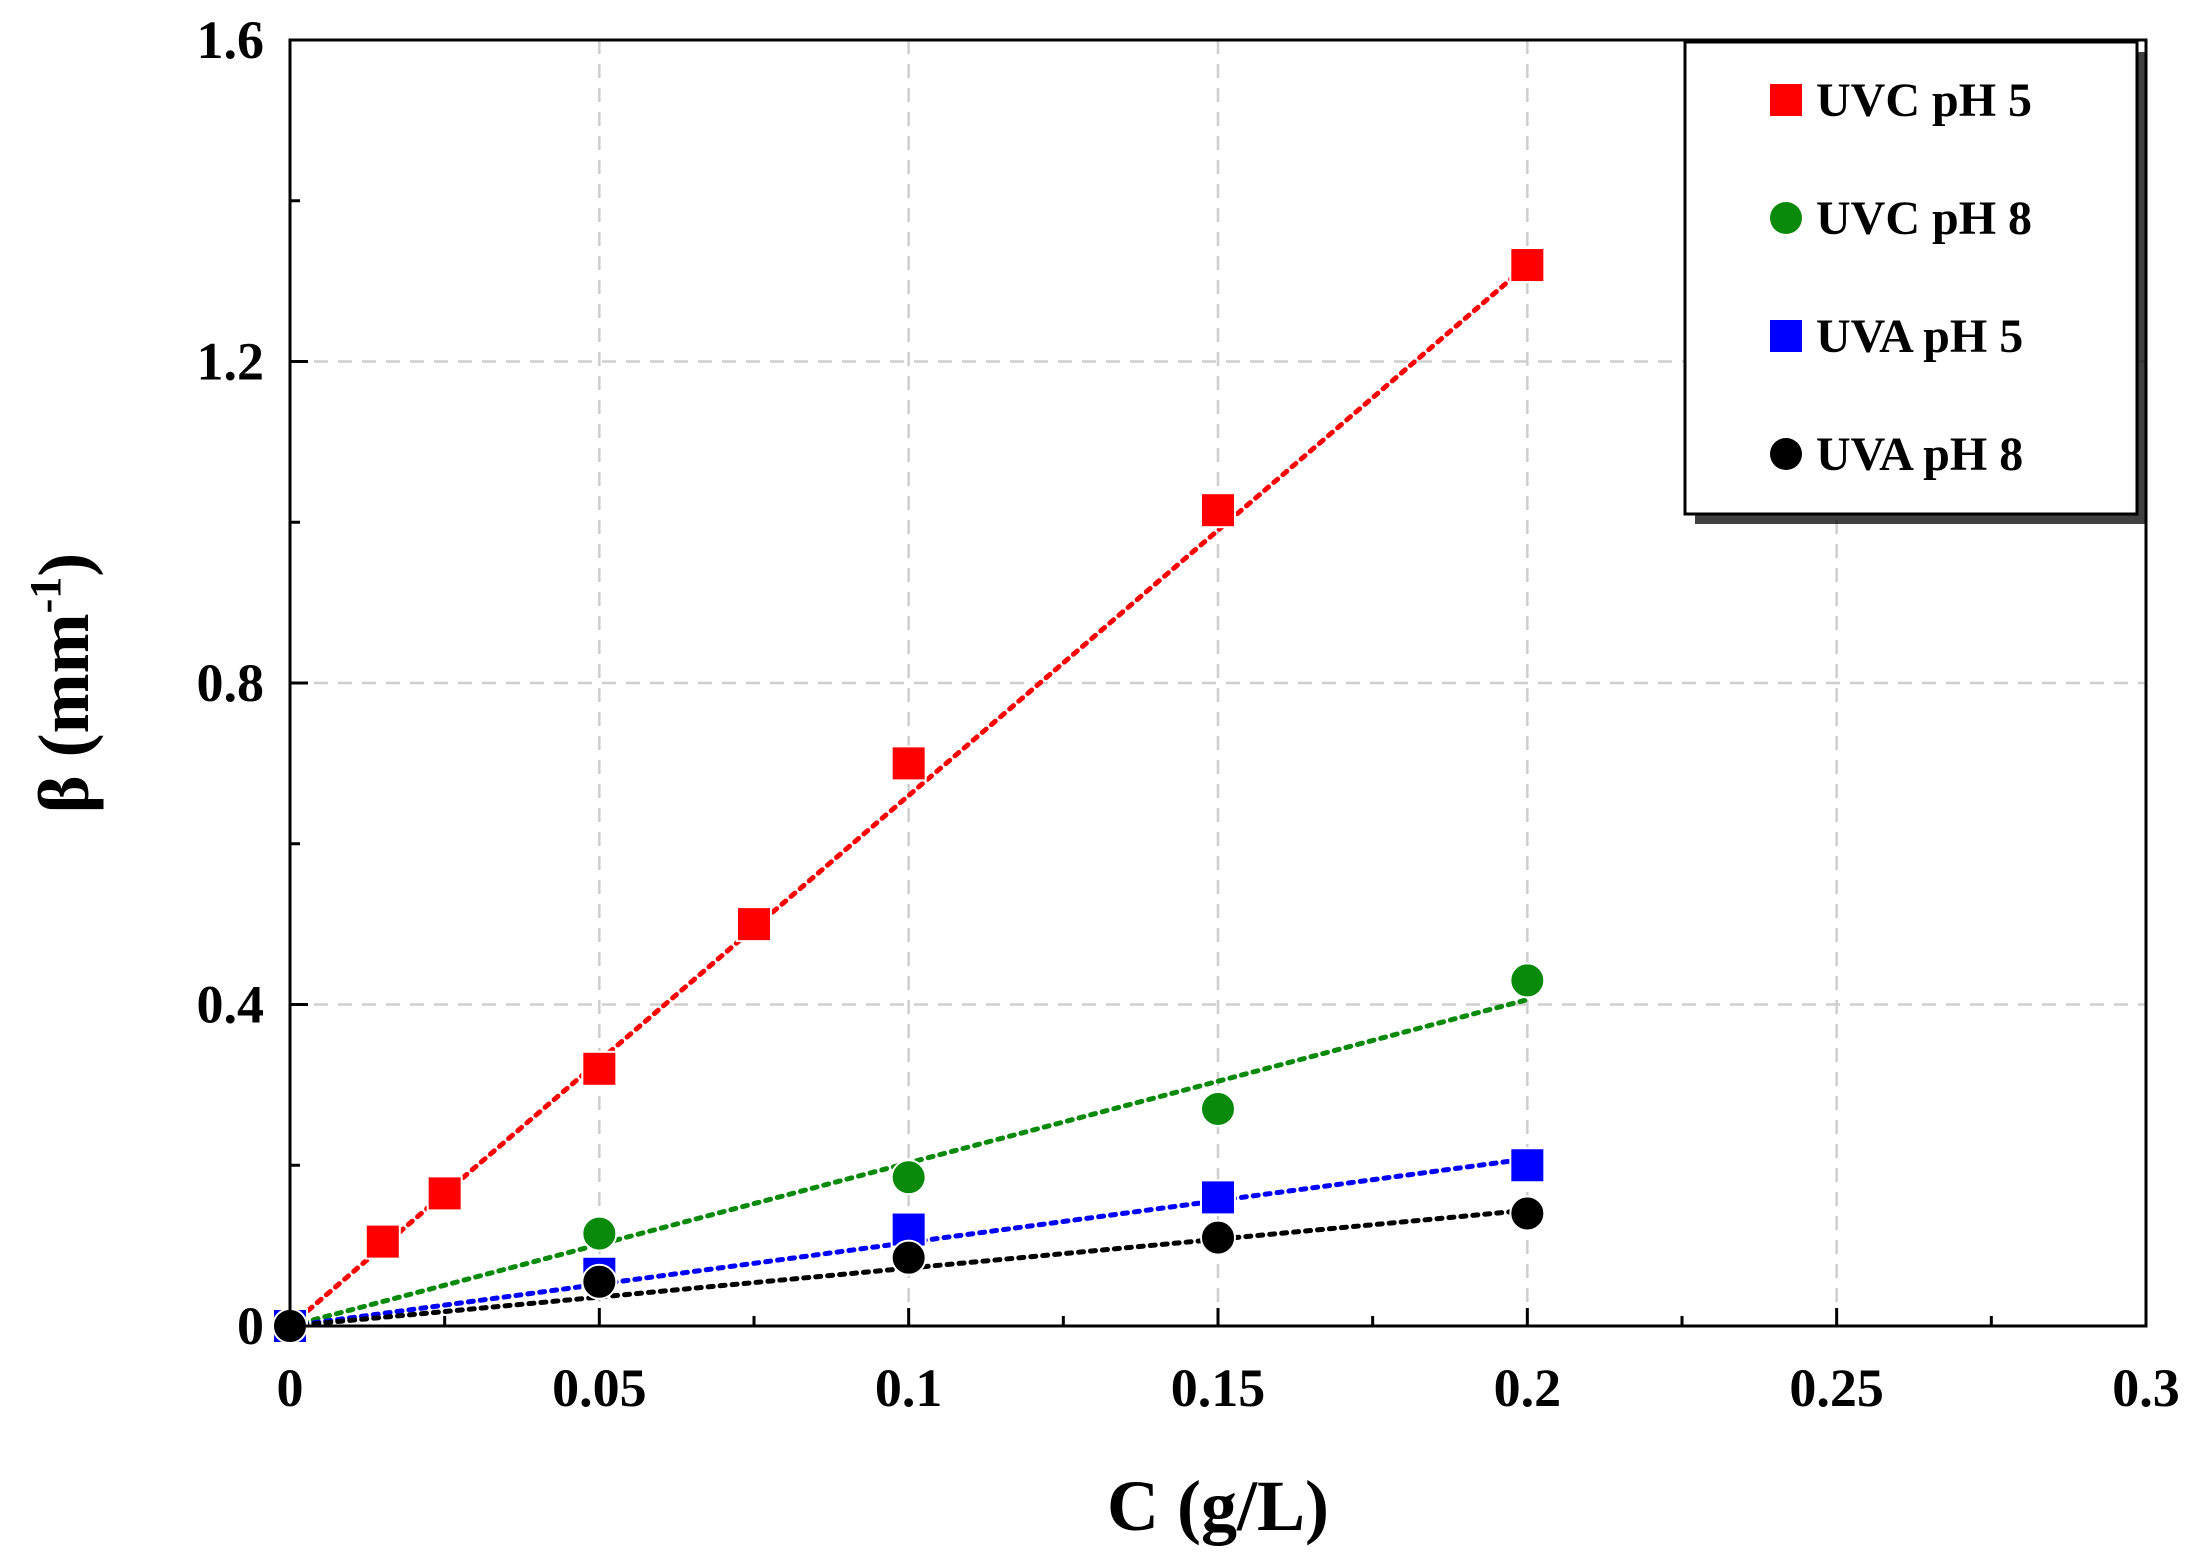 Image resolution: width=2196 pixels, height=1559 pixels. I want to click on x-axis-title: C (g/L), so click(1218, 1506).